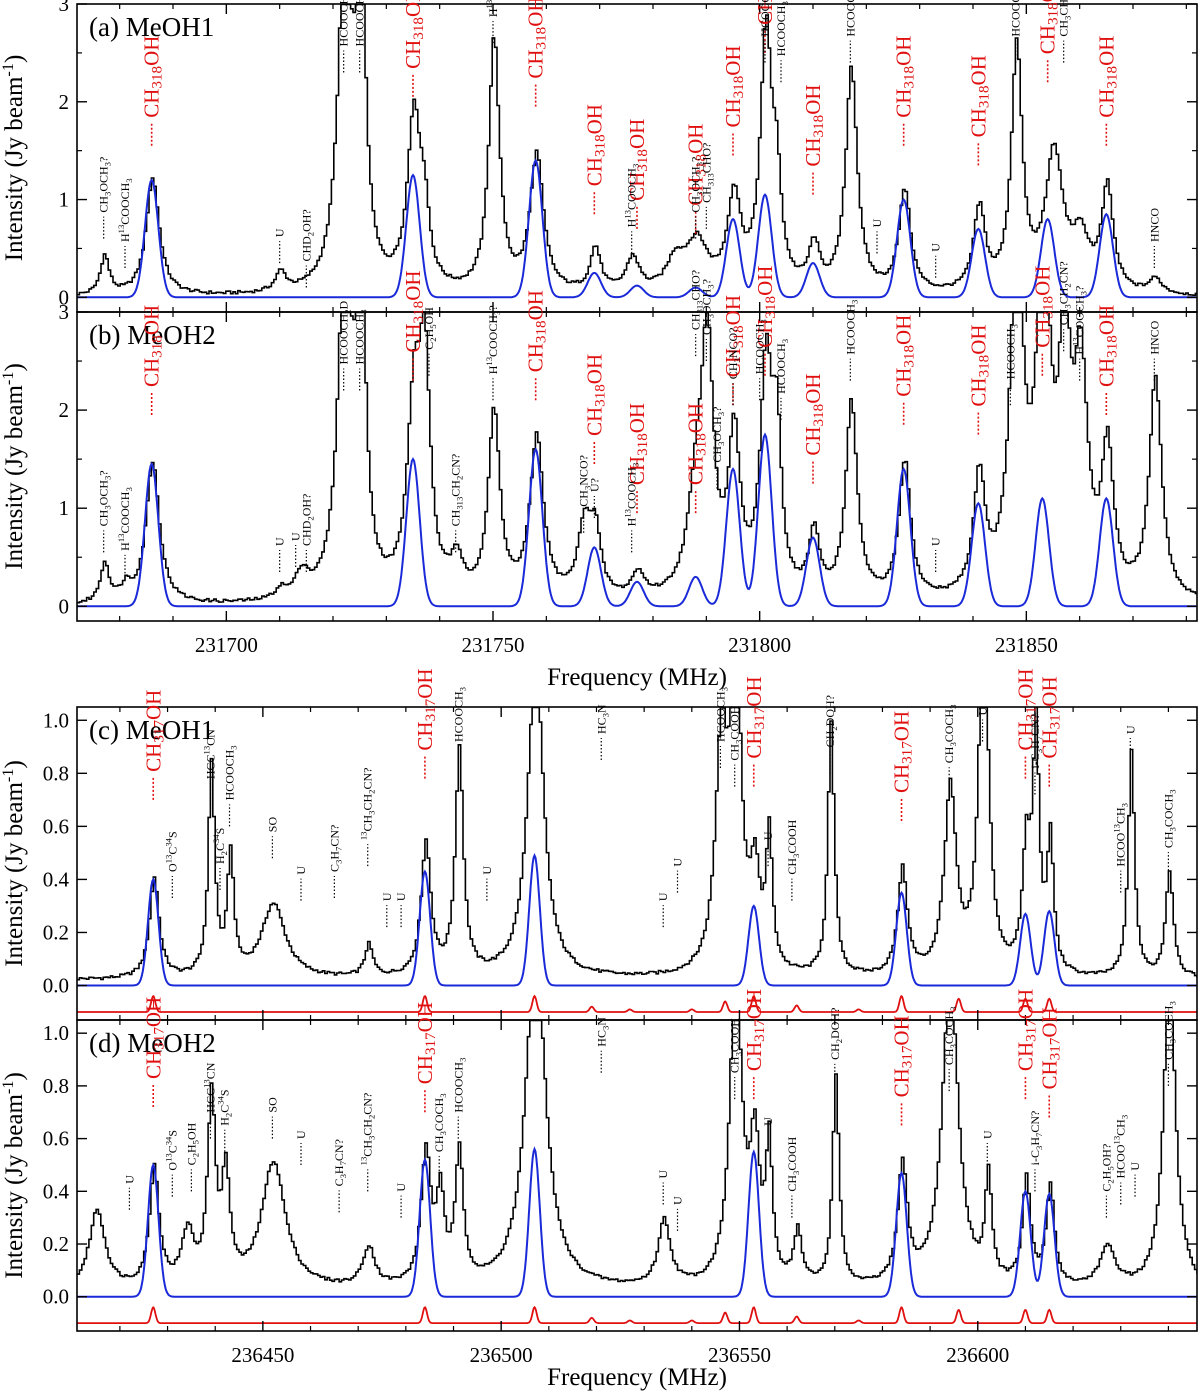 This screenshot has width=1200, height=1391. I want to click on x-axis-label: Frequency (MHz), so click(637, 677).